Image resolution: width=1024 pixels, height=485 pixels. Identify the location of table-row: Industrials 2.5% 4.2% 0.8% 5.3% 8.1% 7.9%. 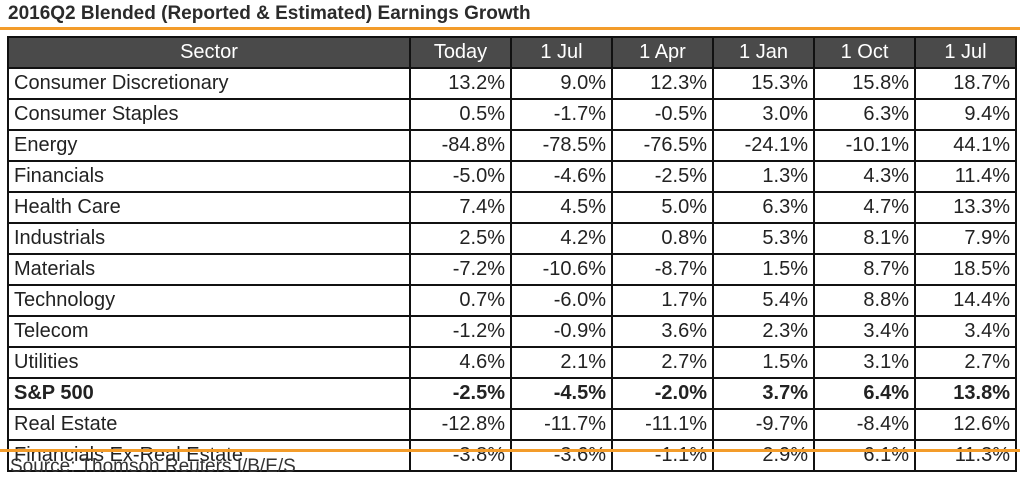
(512, 238).